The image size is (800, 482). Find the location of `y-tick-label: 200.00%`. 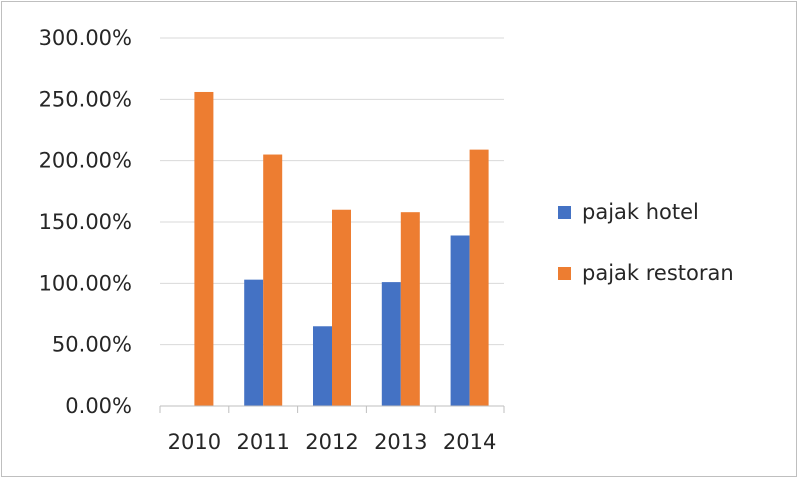

y-tick-label: 200.00% is located at coordinates (85, 161).